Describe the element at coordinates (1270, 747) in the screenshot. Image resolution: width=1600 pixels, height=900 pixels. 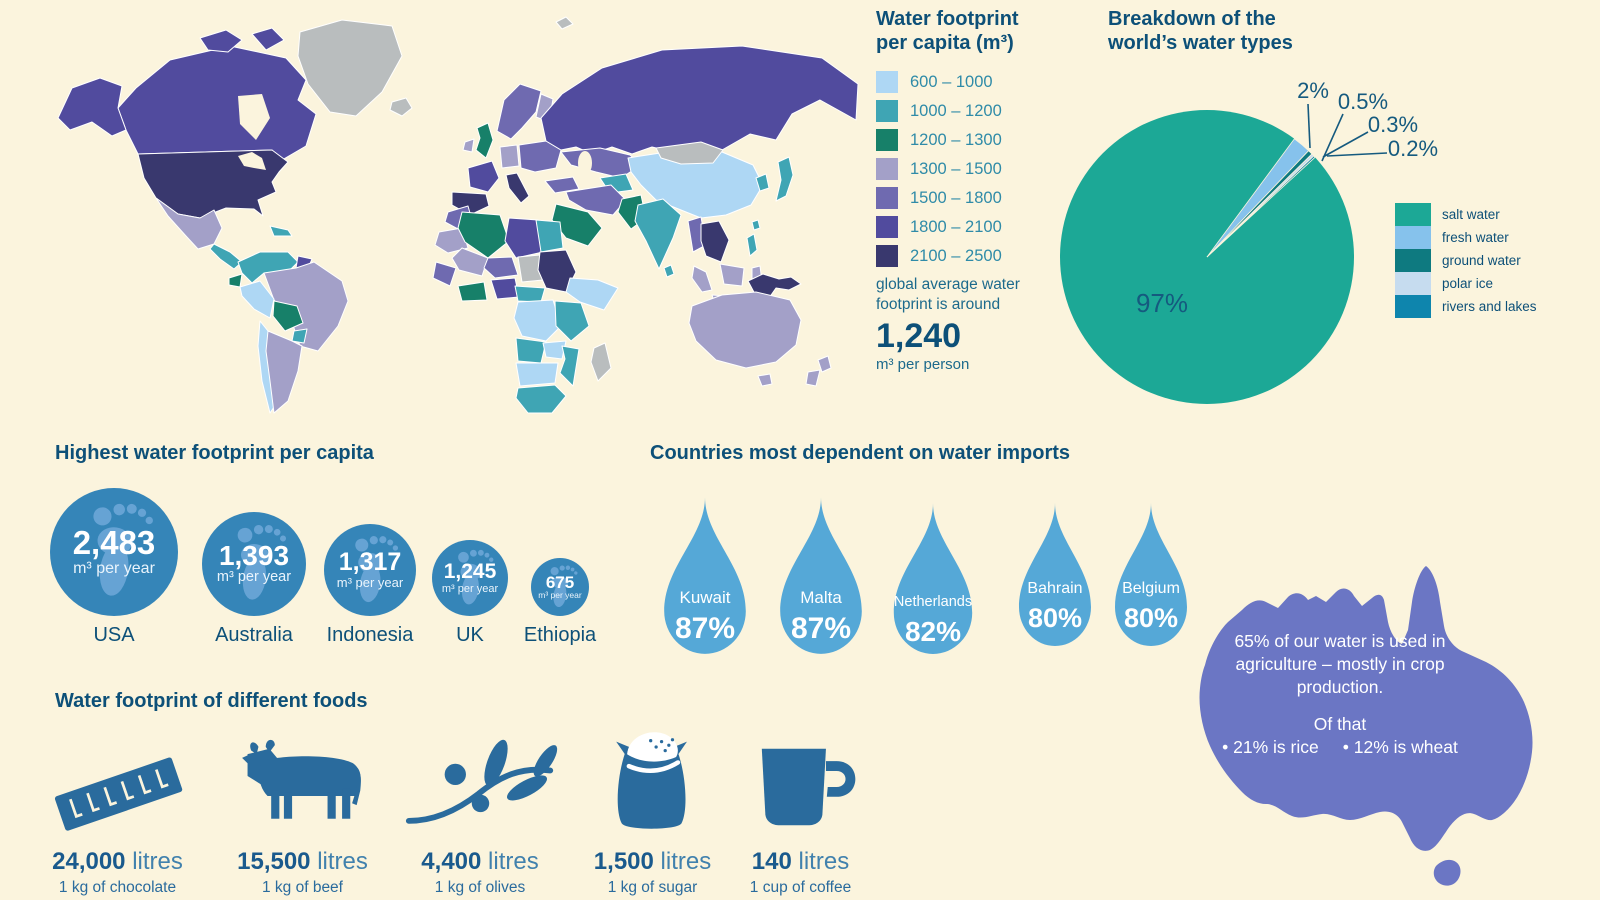
I see `australia-bullet-rice: • 21% is rice` at that location.